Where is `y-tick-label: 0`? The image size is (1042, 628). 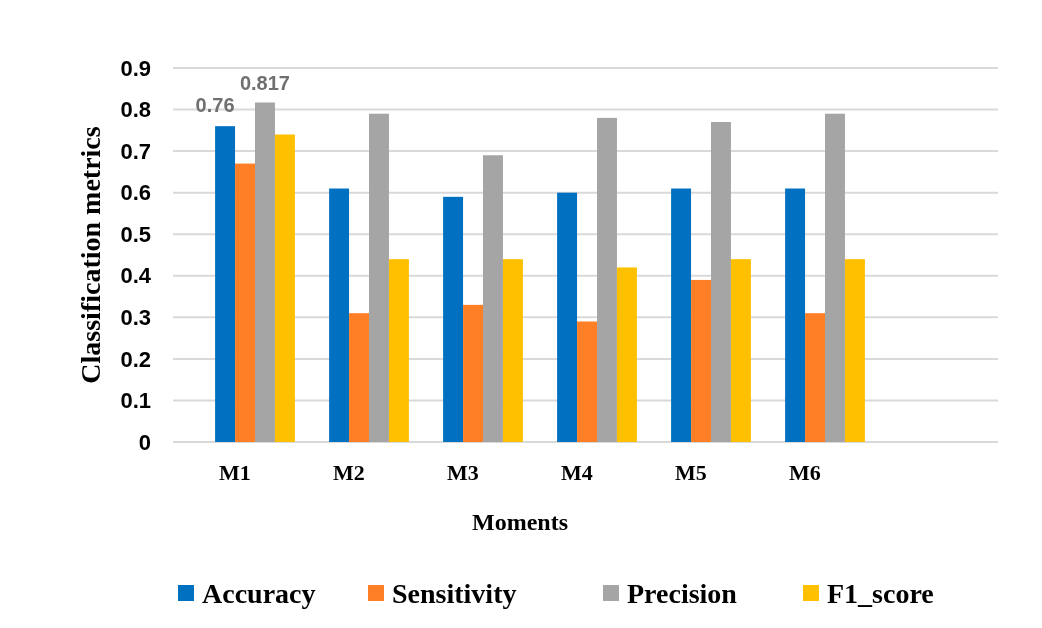
y-tick-label: 0 is located at coordinates (144, 442).